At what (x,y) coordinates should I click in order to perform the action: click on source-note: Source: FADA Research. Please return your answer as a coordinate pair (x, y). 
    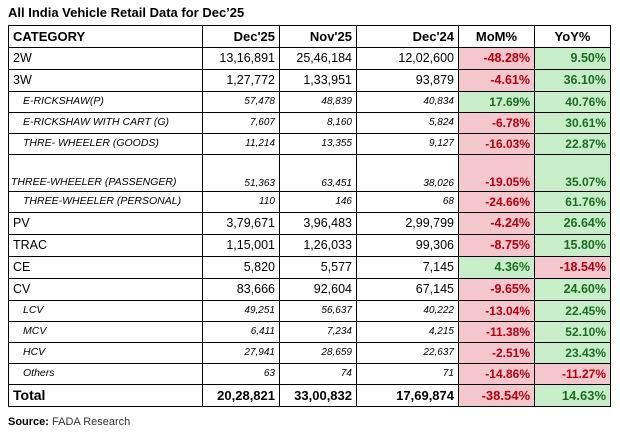
    Looking at the image, I should click on (69, 422).